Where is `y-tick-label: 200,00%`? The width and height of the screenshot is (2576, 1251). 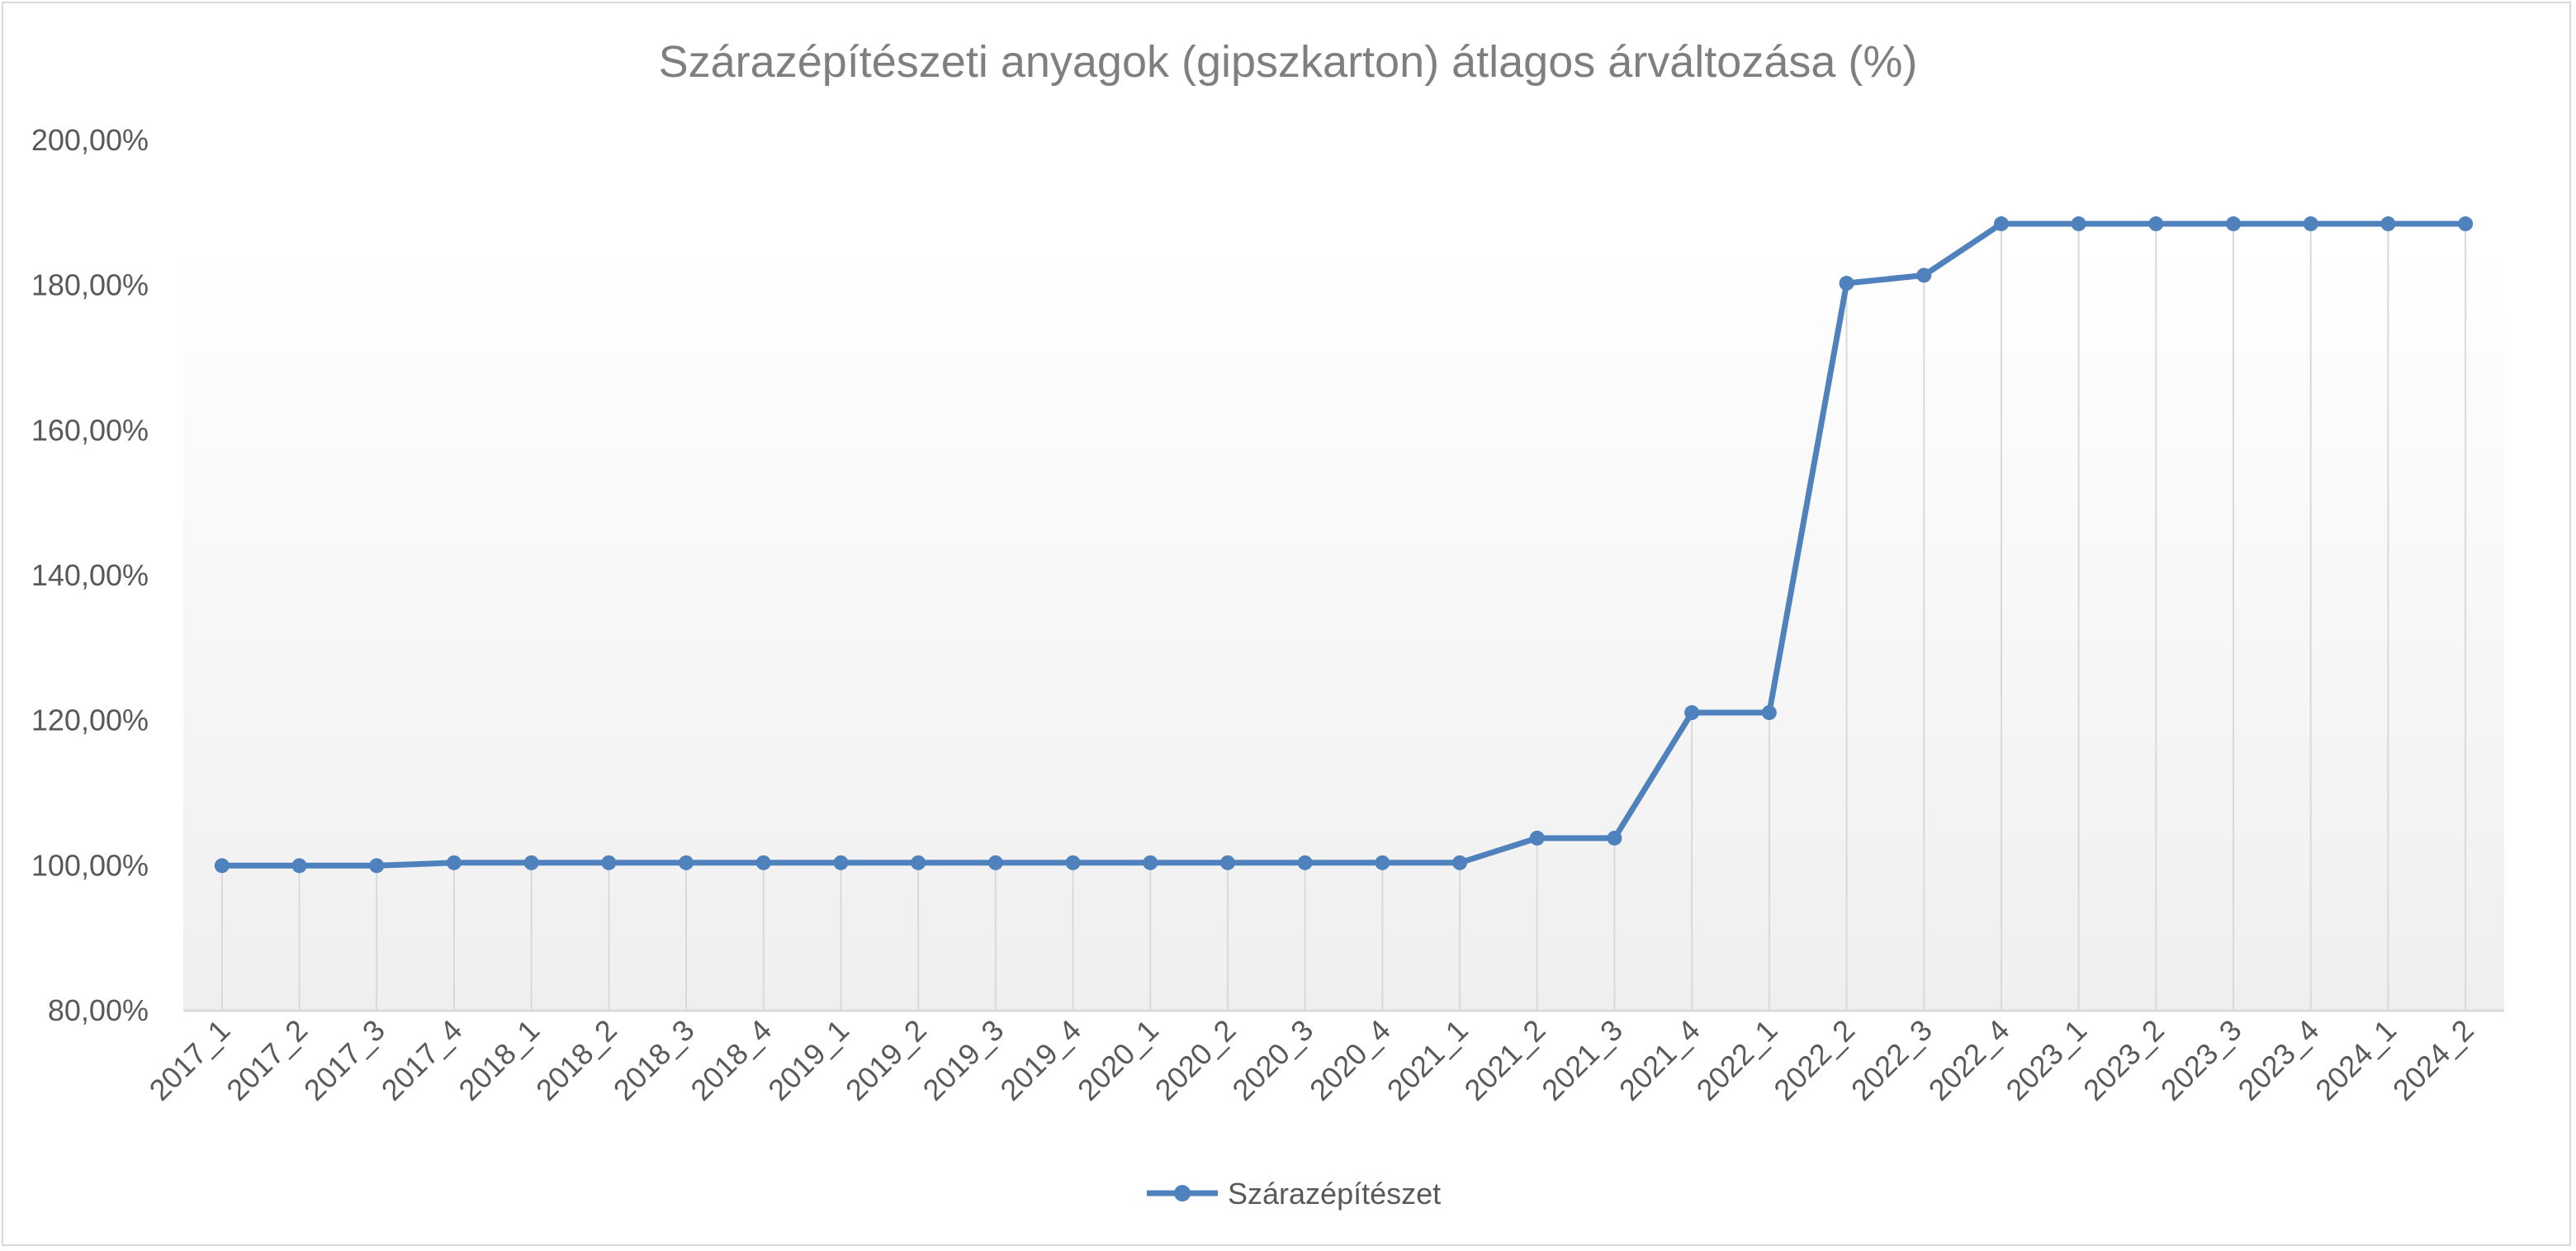 y-tick-label: 200,00% is located at coordinates (90, 140).